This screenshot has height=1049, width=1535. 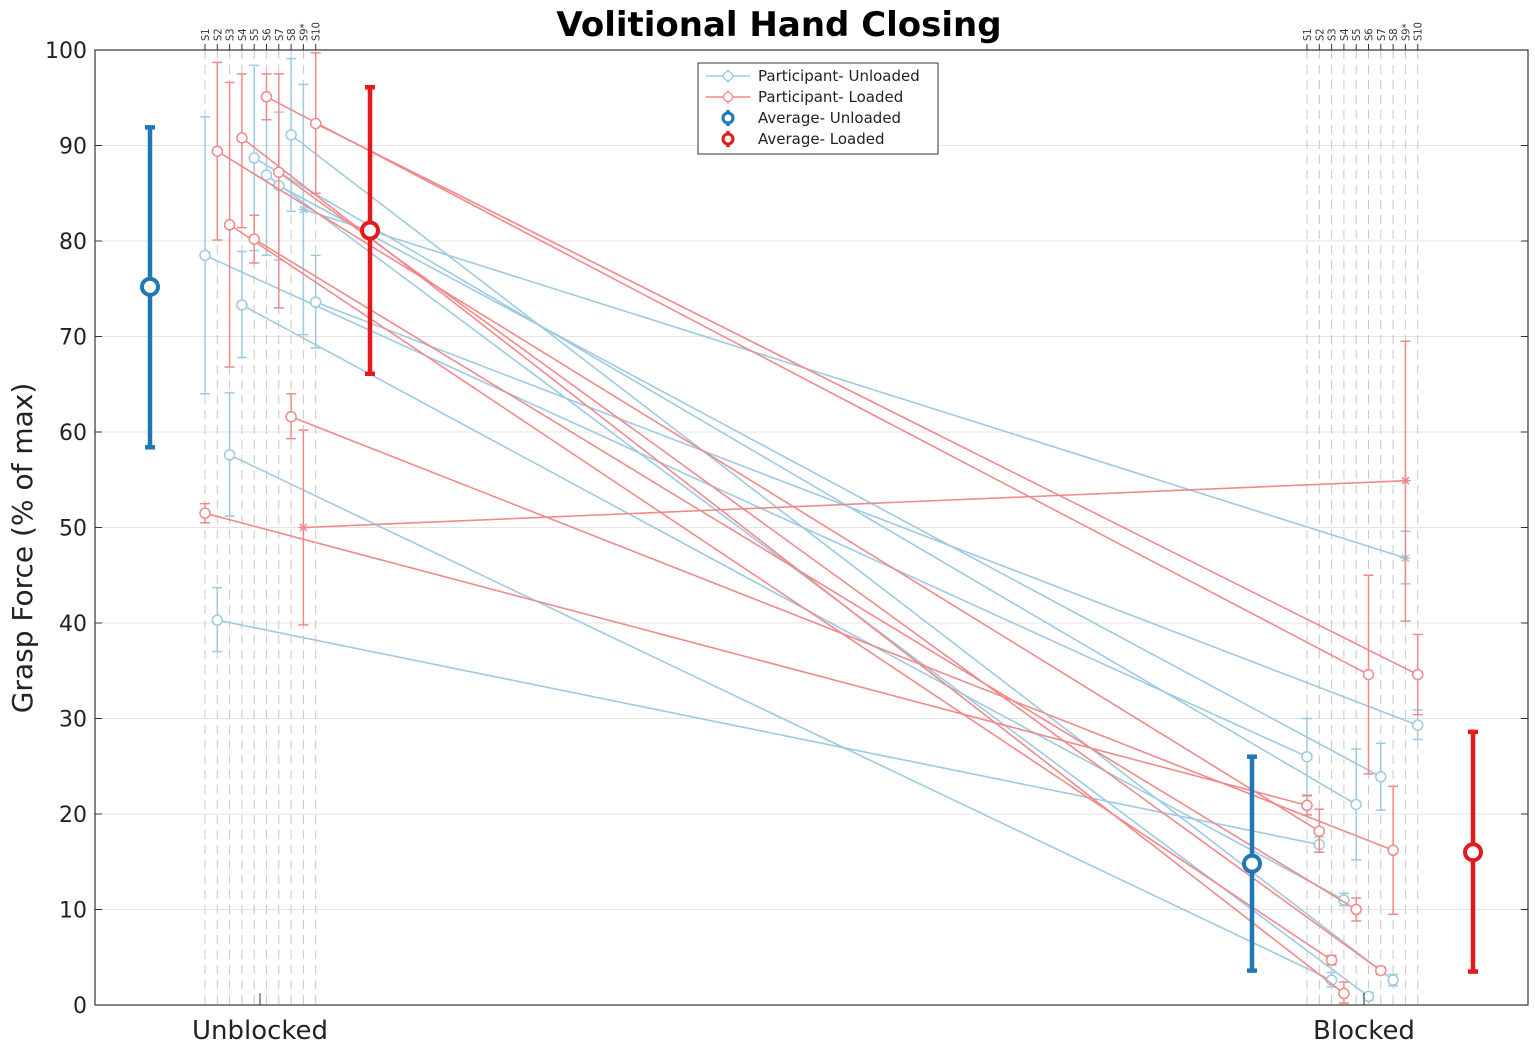 I want to click on y-tick-label: 90, so click(x=73, y=147).